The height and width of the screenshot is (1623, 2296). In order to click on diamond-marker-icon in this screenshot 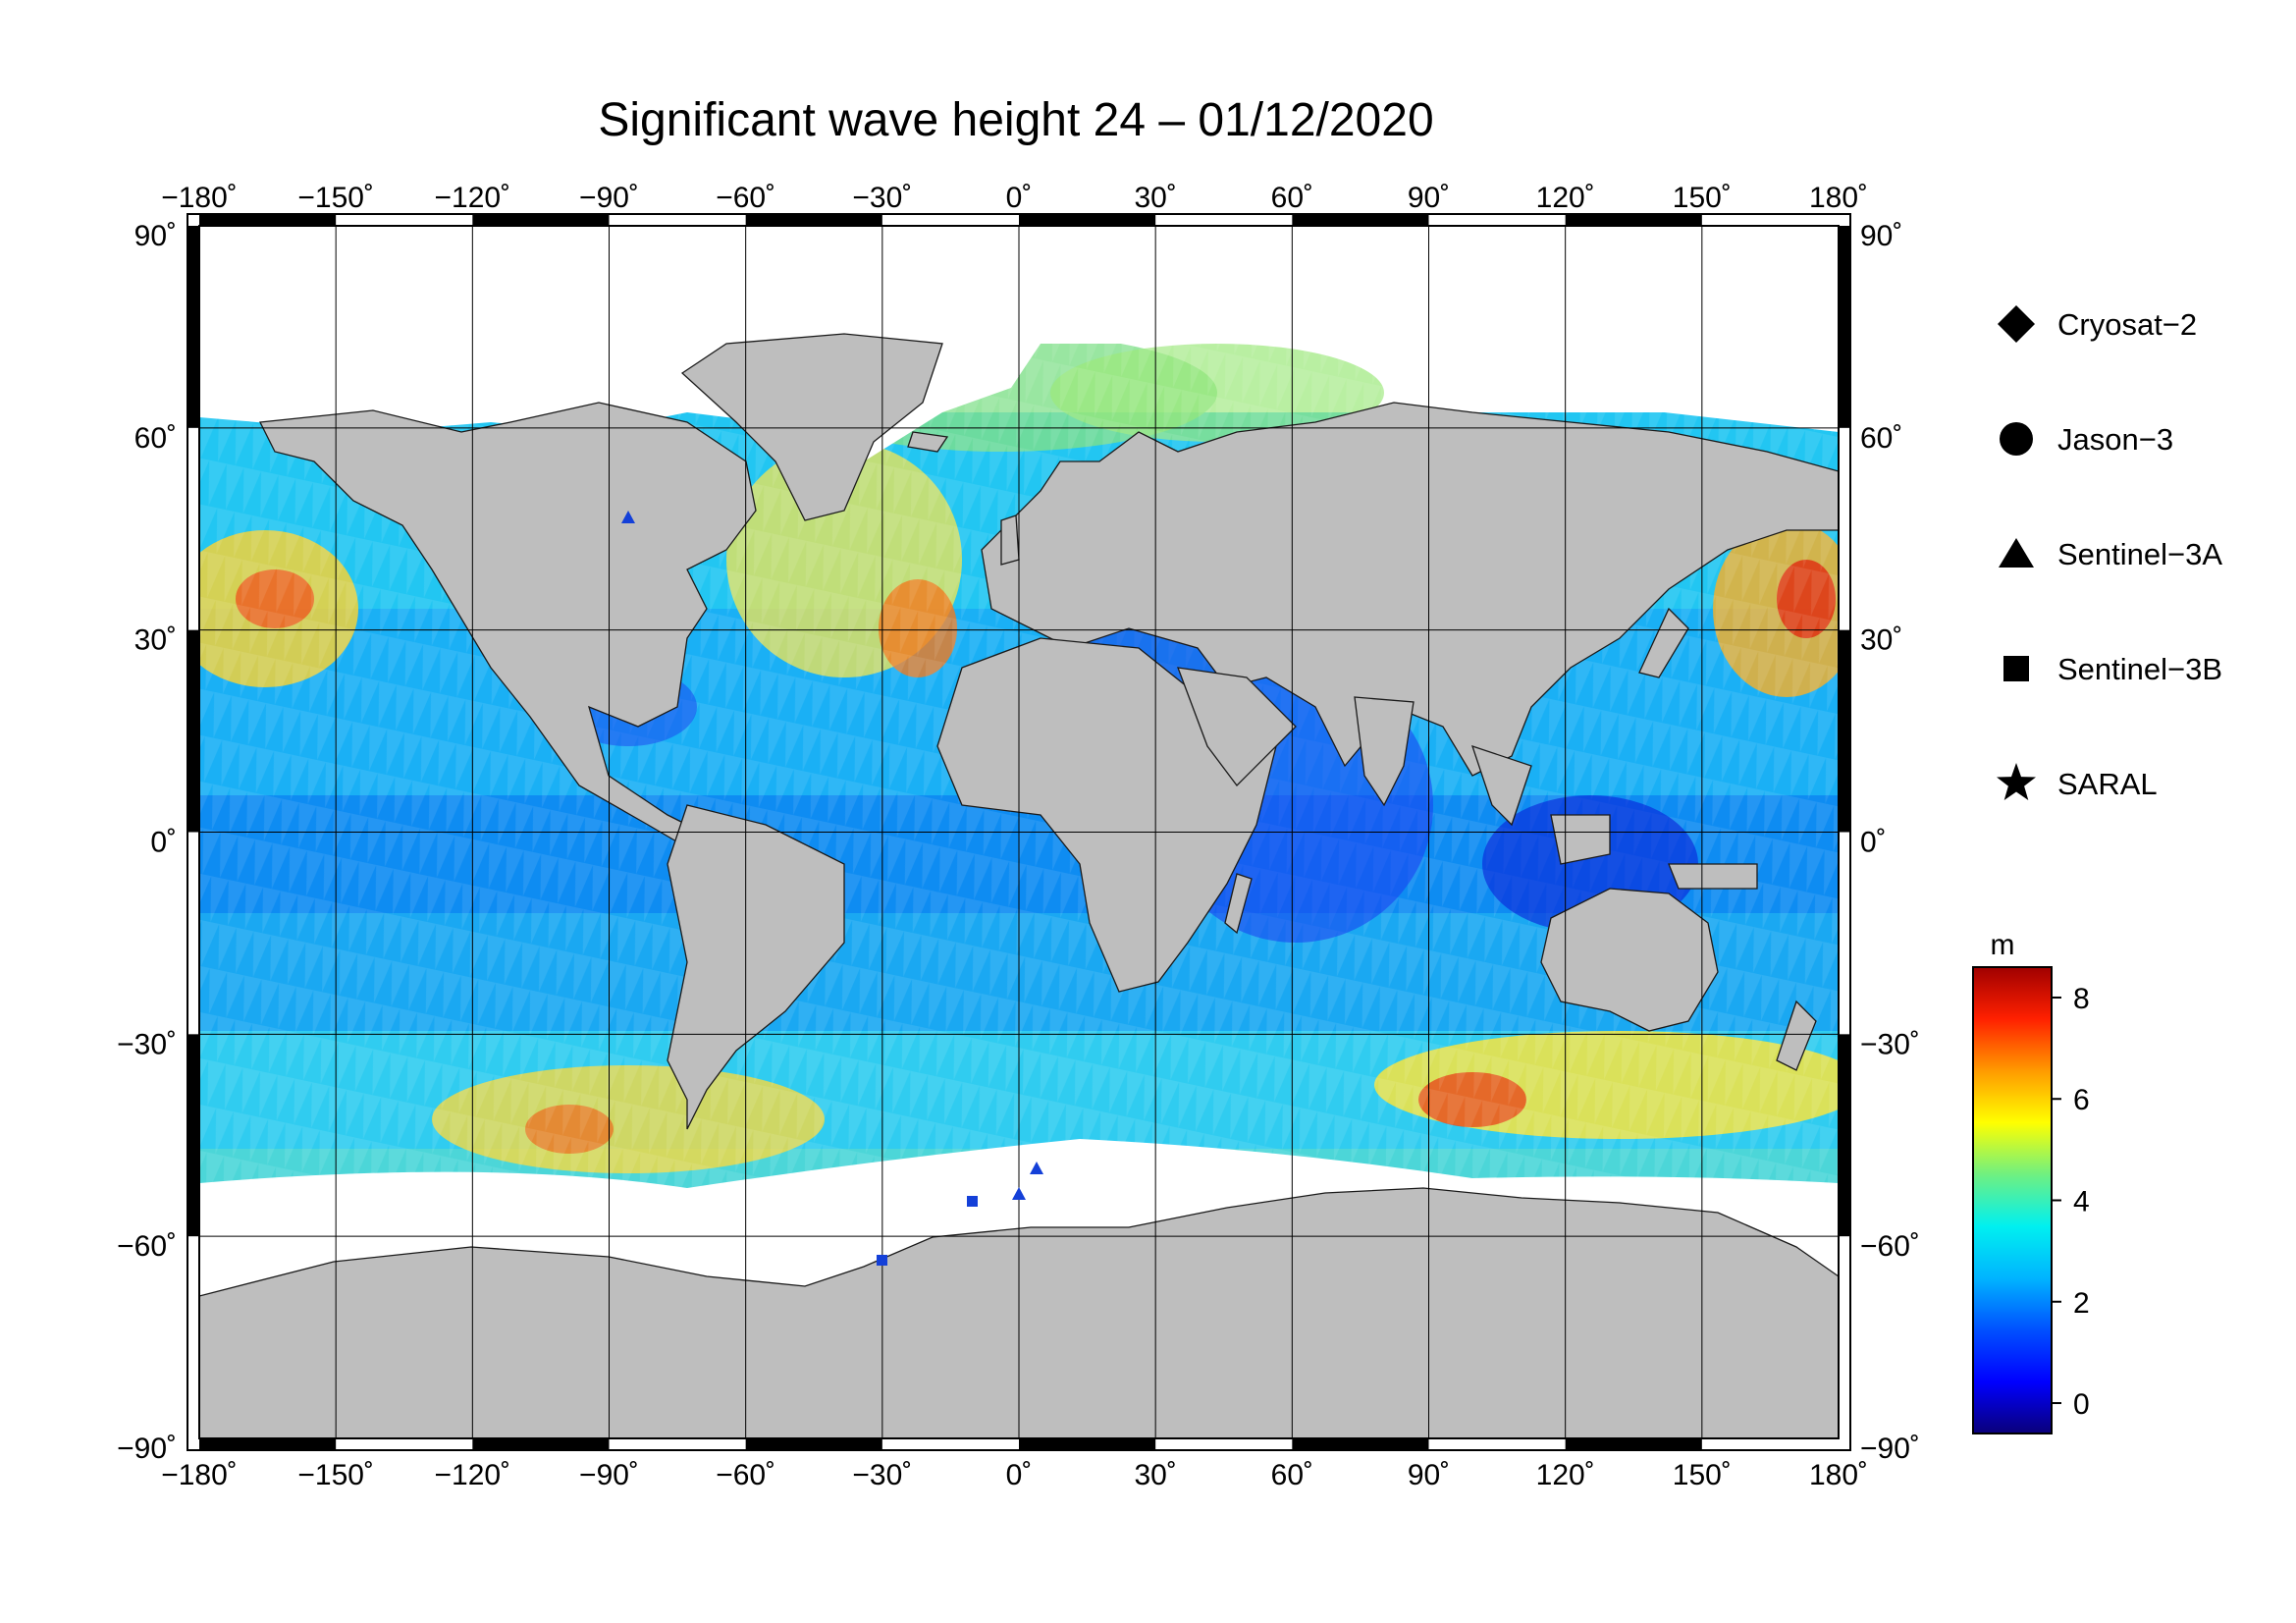, I will do `click(2016, 324)`.